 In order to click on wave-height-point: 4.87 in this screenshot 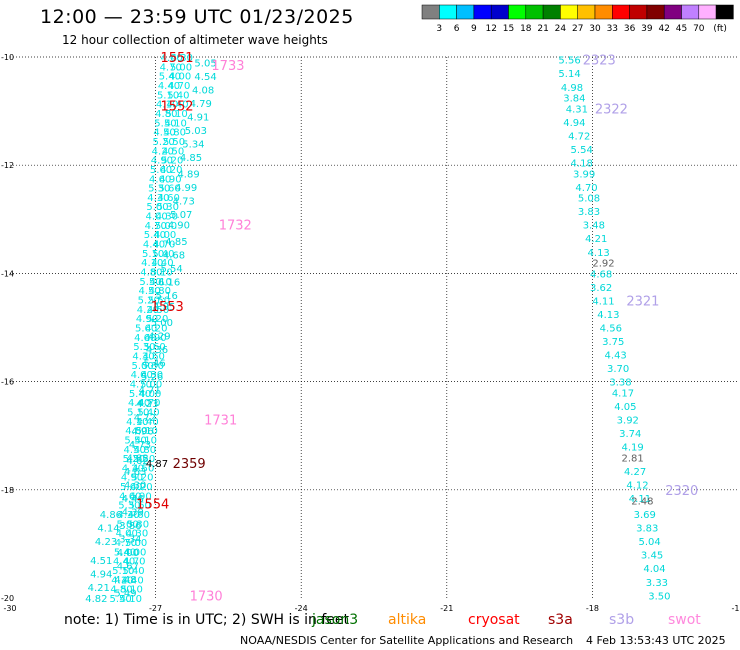, I will do `click(157, 464)`.